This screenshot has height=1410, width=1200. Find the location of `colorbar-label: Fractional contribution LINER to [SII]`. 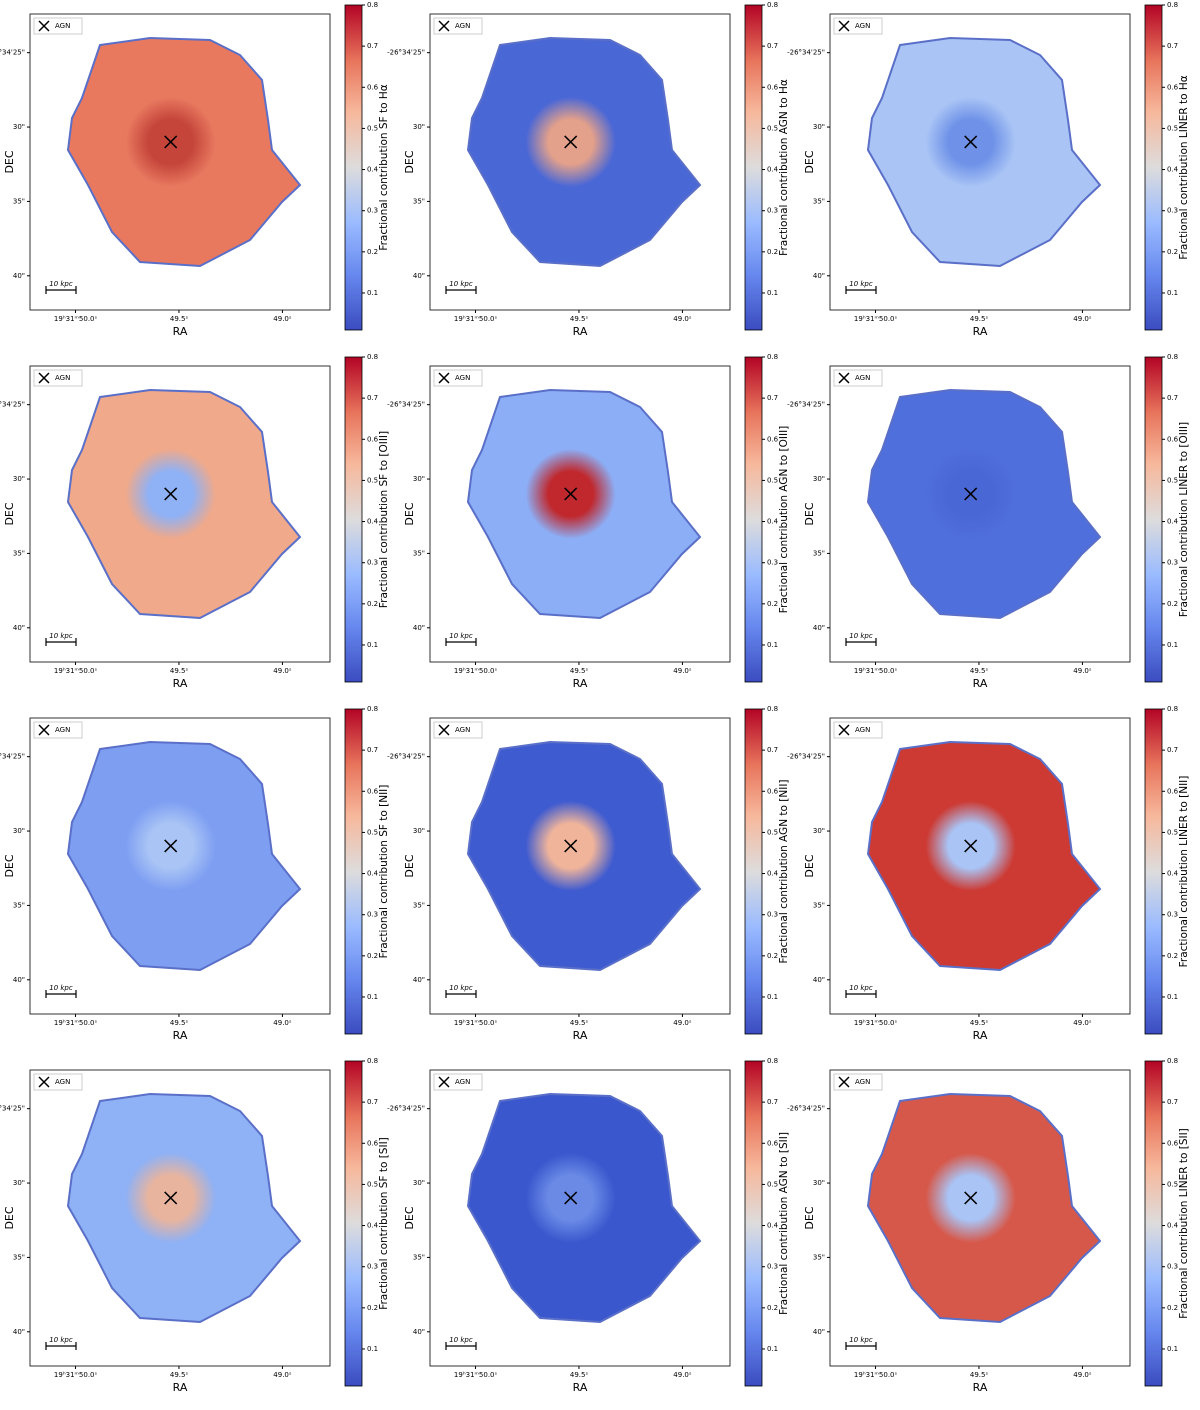

colorbar-label: Fractional contribution LINER to [SII] is located at coordinates (1184, 1223).